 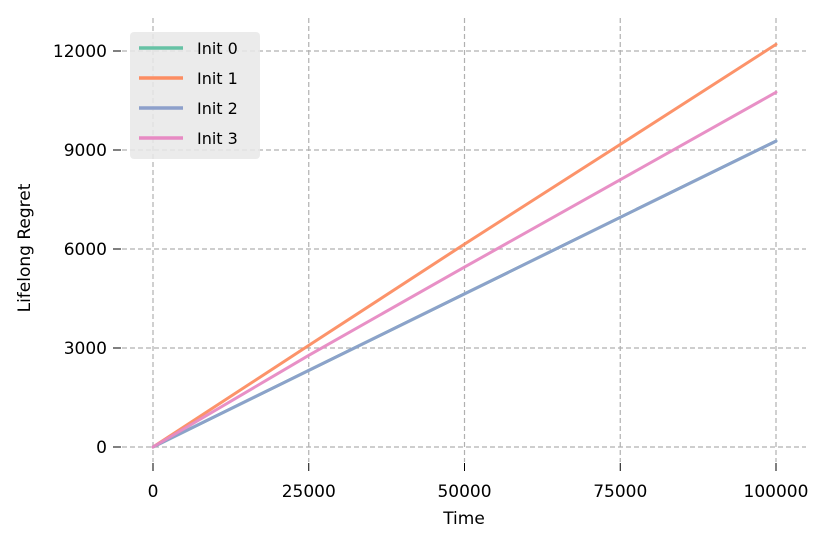 I want to click on y-tick-label: 6000, so click(x=85, y=250).